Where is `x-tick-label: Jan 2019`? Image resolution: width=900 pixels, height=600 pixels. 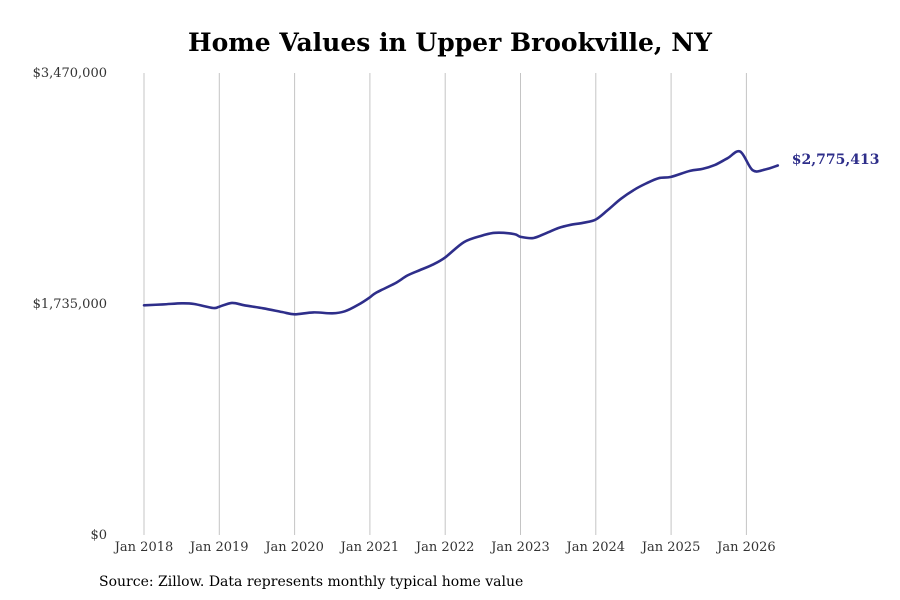 x-tick-label: Jan 2019 is located at coordinates (218, 547).